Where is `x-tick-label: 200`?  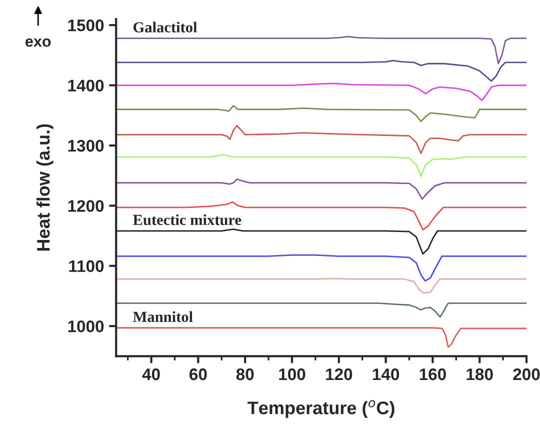
x-tick-label: 200 is located at coordinates (526, 374).